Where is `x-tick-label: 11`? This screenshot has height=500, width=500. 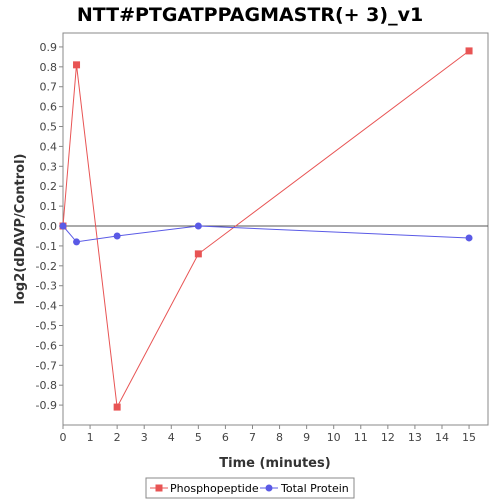 x-tick-label: 11 is located at coordinates (361, 437).